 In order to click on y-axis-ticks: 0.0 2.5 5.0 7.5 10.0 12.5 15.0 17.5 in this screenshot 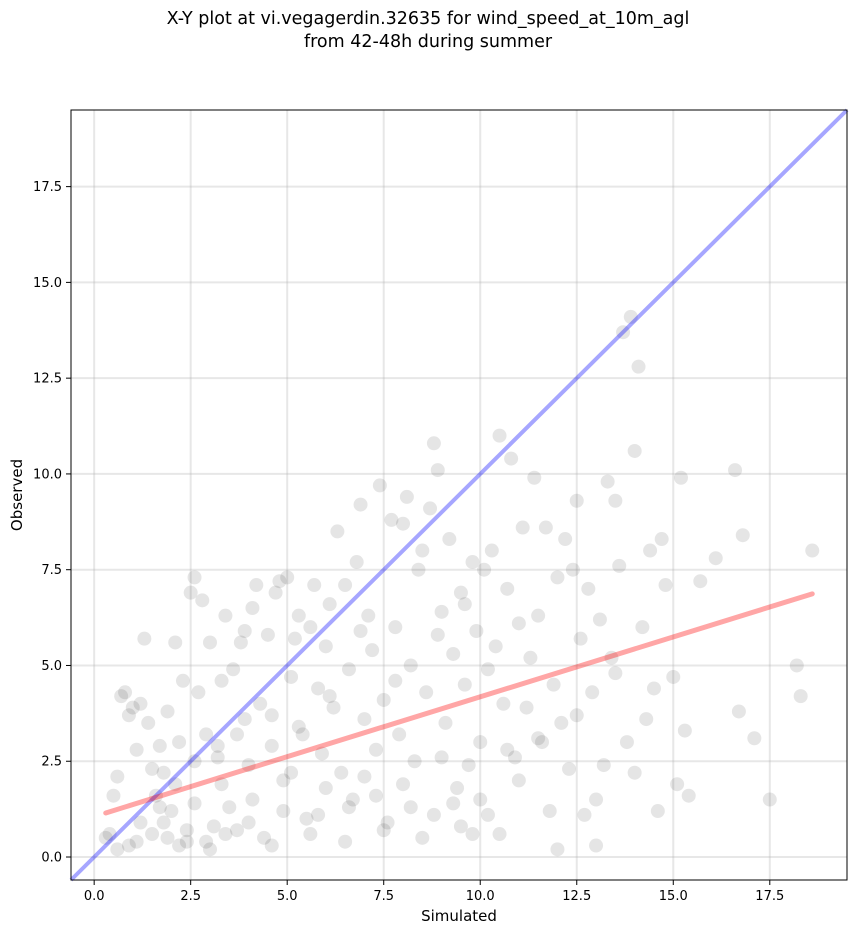, I will do `click(52, 523)`.